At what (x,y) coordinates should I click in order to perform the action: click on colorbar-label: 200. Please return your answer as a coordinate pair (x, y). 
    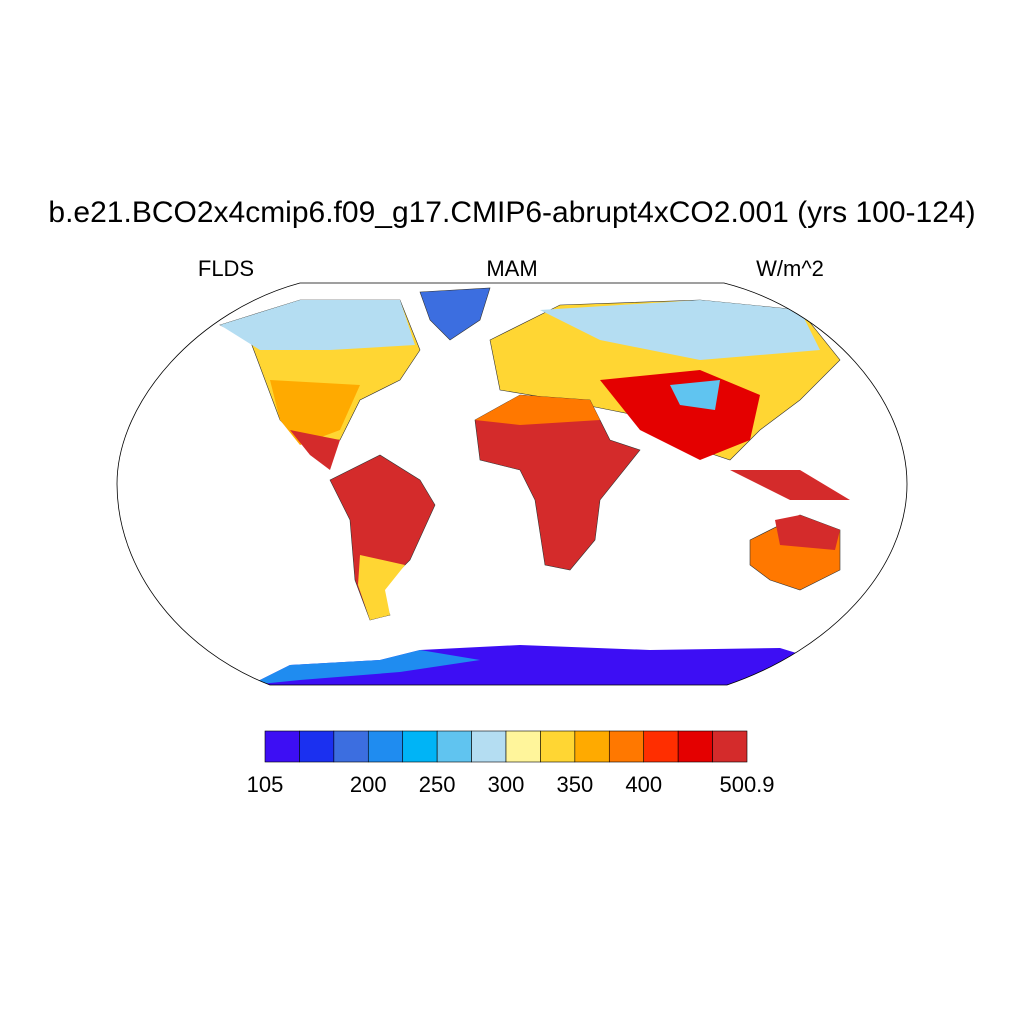
    Looking at the image, I should click on (368, 784).